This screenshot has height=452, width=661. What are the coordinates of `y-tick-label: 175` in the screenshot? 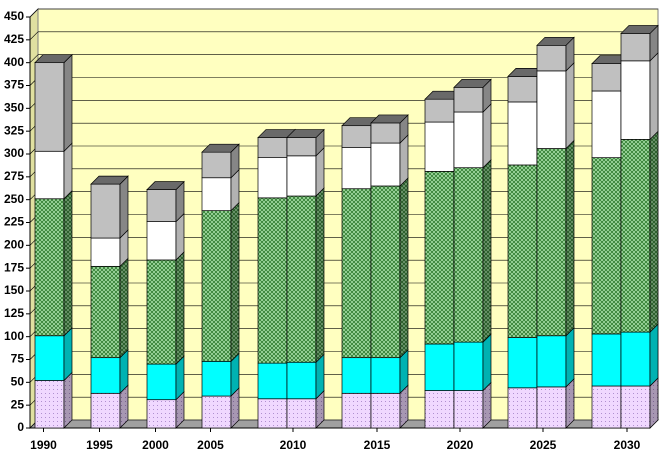 It's located at (14, 267).